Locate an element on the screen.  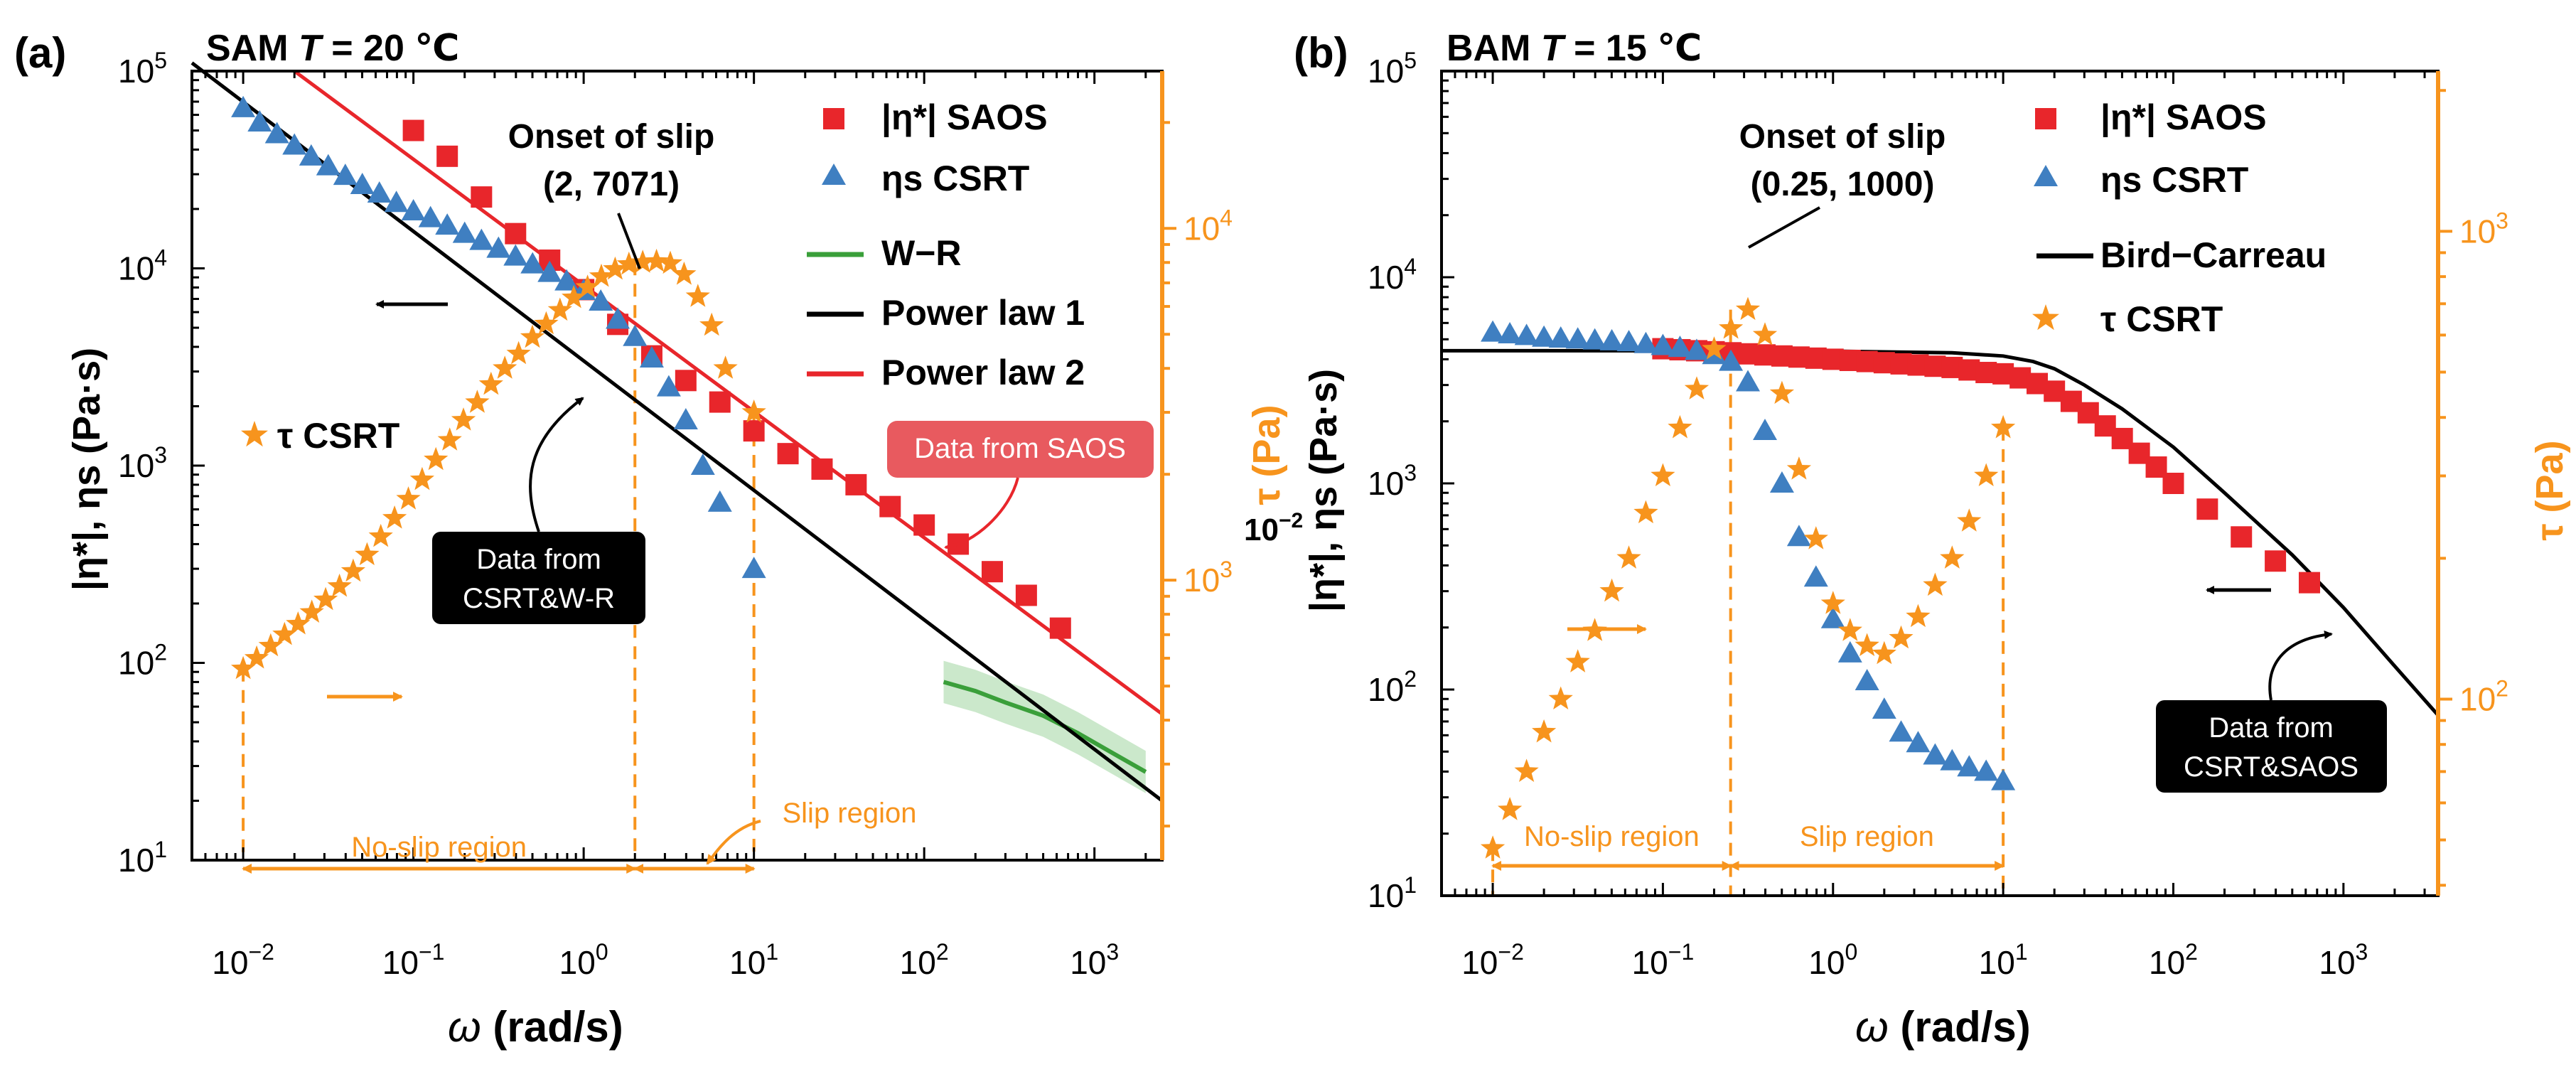
legend-label-csrt-b: ηs CSRT is located at coordinates (2174, 180).